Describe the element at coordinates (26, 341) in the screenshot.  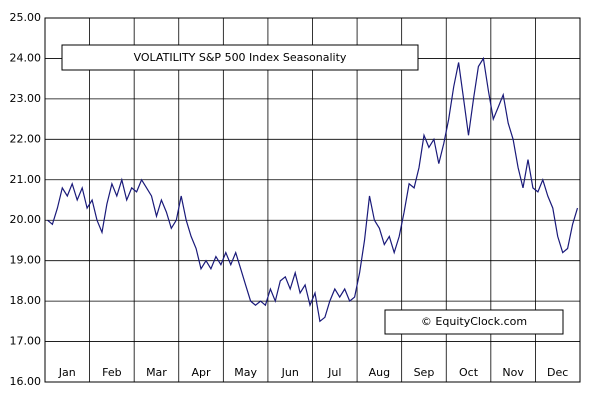
I see `y-tick-label: 17.00` at that location.